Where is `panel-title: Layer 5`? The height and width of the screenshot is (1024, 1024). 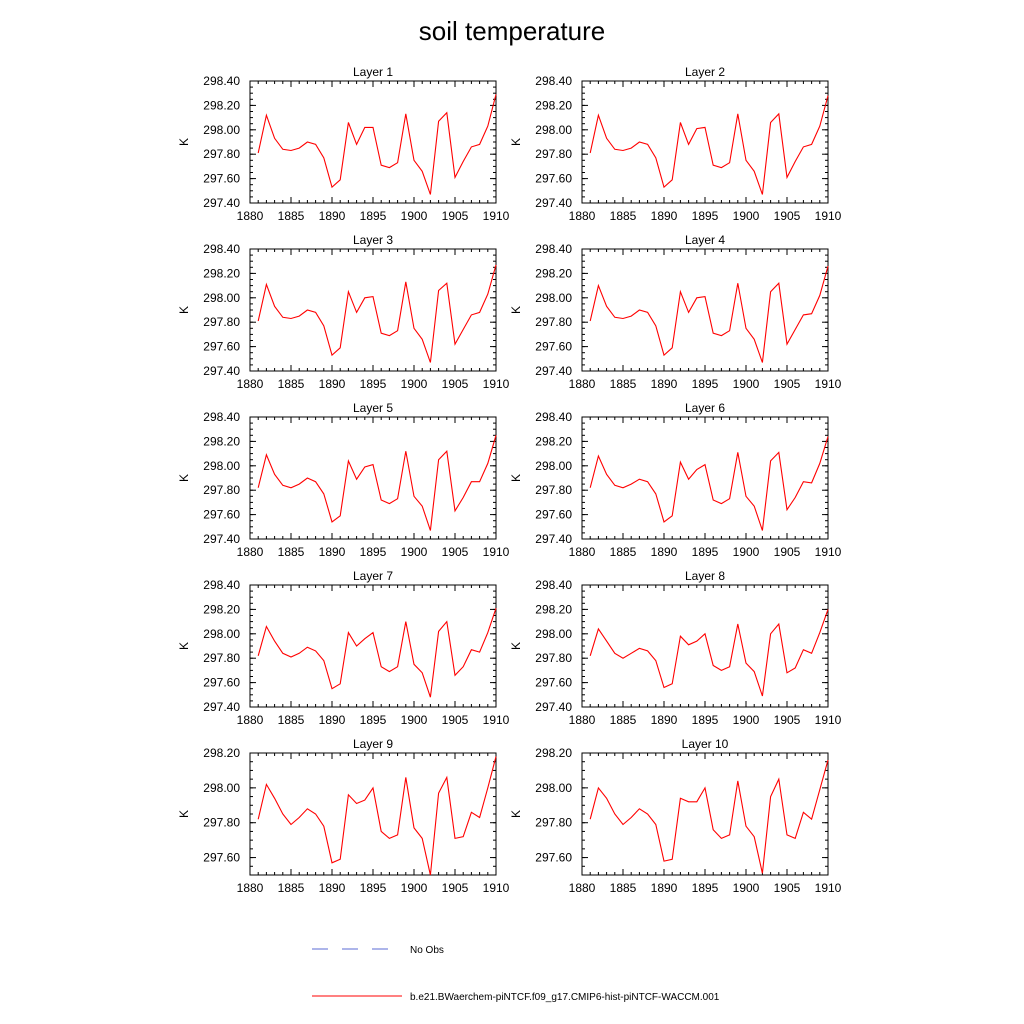 panel-title: Layer 5 is located at coordinates (373, 408).